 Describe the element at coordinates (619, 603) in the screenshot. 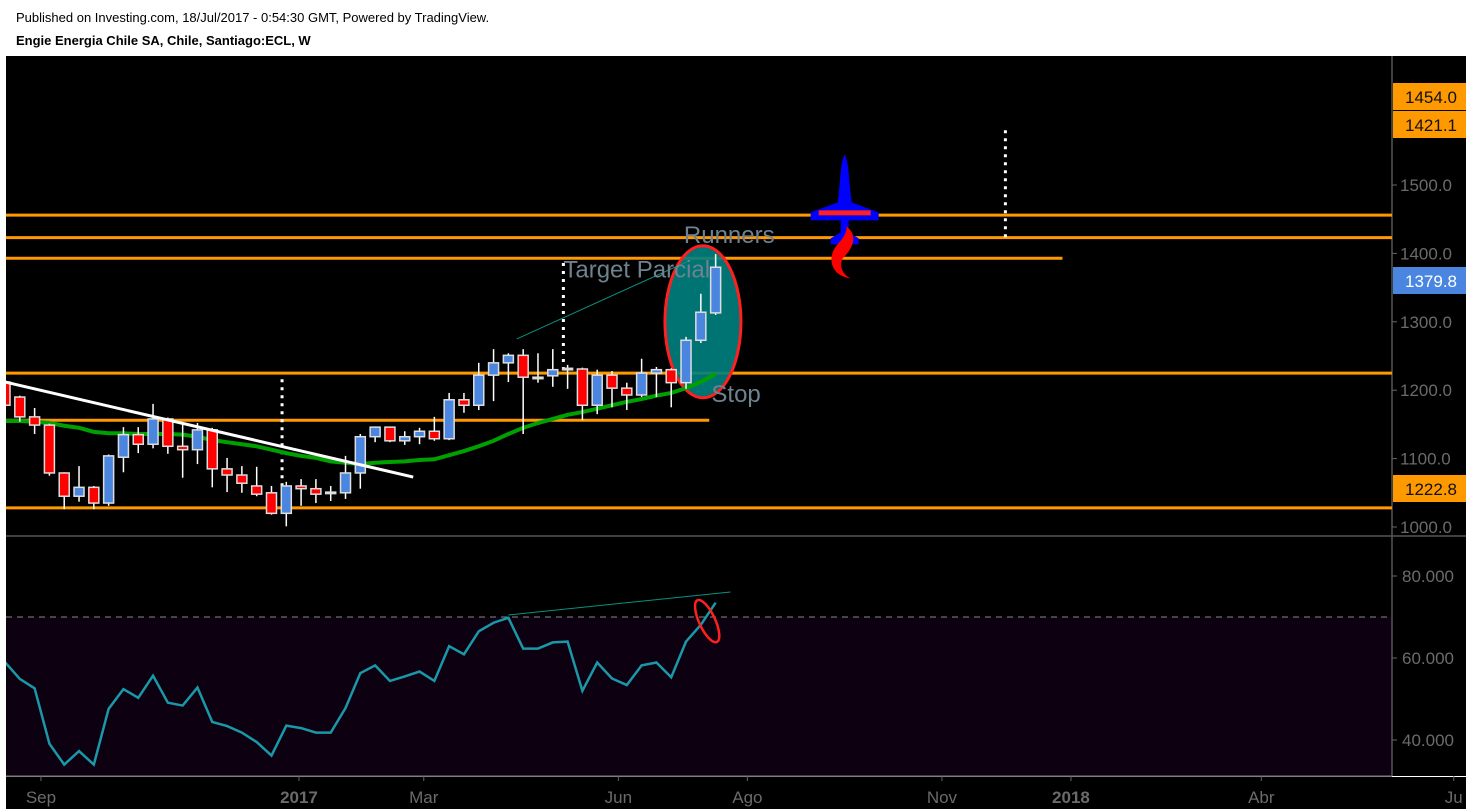

I see `rsi-divergence-line` at that location.